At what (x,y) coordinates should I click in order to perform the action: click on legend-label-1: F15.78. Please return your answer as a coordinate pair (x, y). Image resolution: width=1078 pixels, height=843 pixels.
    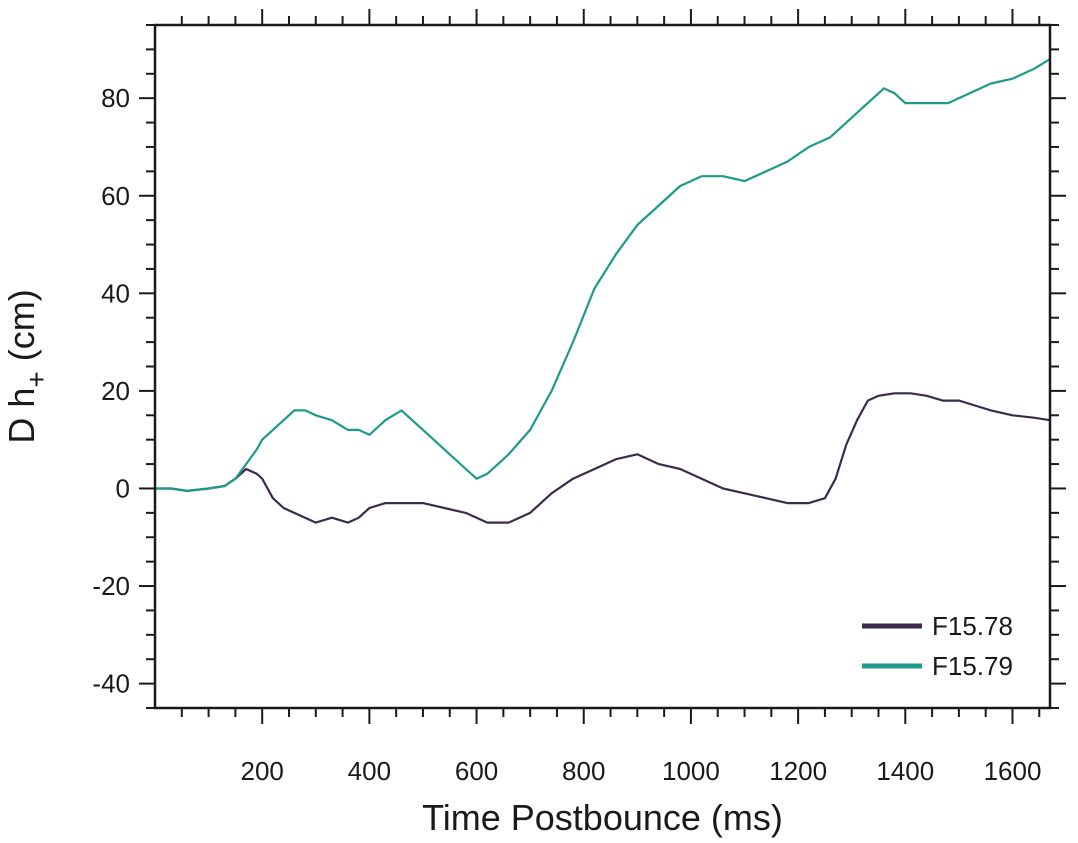
    Looking at the image, I should click on (972, 626).